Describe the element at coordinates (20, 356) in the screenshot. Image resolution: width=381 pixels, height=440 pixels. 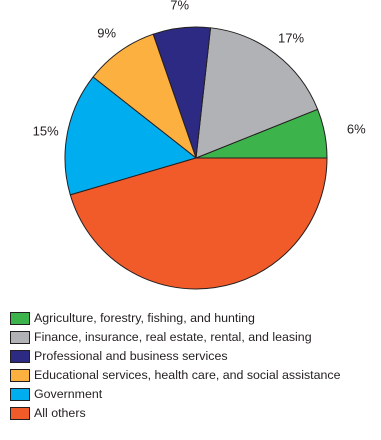
I see `legend-swatch-professional` at that location.